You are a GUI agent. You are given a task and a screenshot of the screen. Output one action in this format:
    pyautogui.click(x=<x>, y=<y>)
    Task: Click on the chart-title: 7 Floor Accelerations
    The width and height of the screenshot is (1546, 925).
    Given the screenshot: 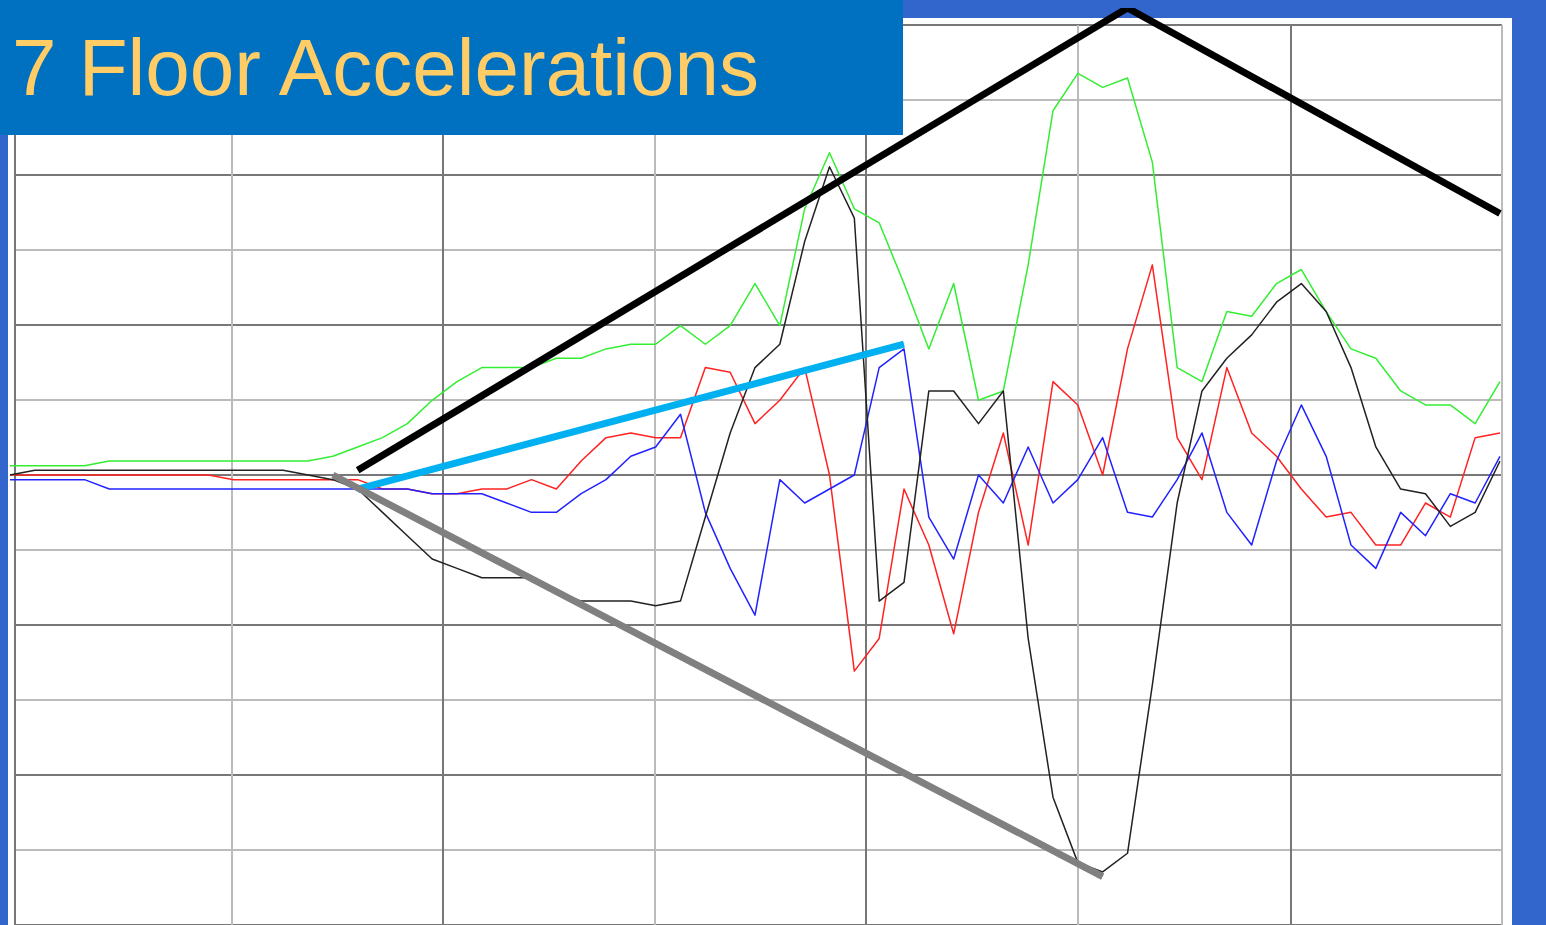 What is the action you would take?
    pyautogui.click(x=386, y=67)
    